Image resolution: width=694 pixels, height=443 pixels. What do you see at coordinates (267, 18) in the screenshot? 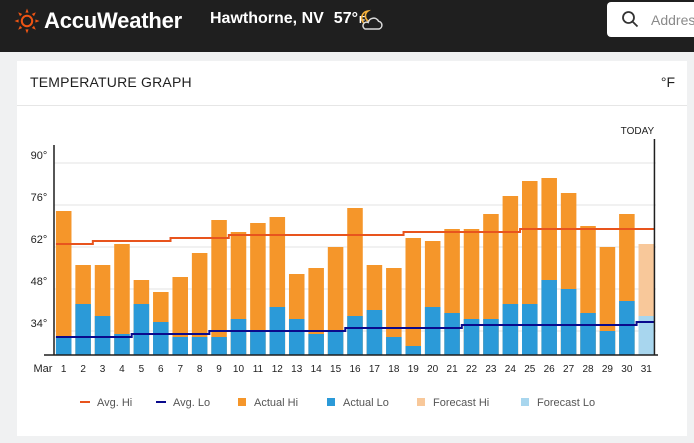
I see `location-name: Hawthorne, NV` at bounding box center [267, 18].